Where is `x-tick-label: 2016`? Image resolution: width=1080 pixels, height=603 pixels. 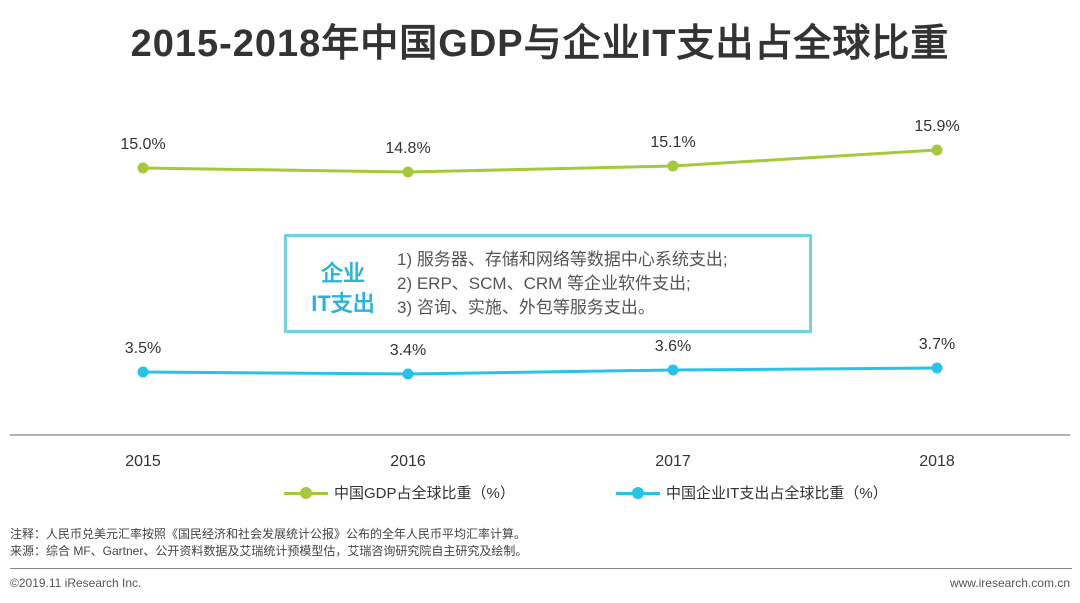 x-tick-label: 2016 is located at coordinates (408, 461).